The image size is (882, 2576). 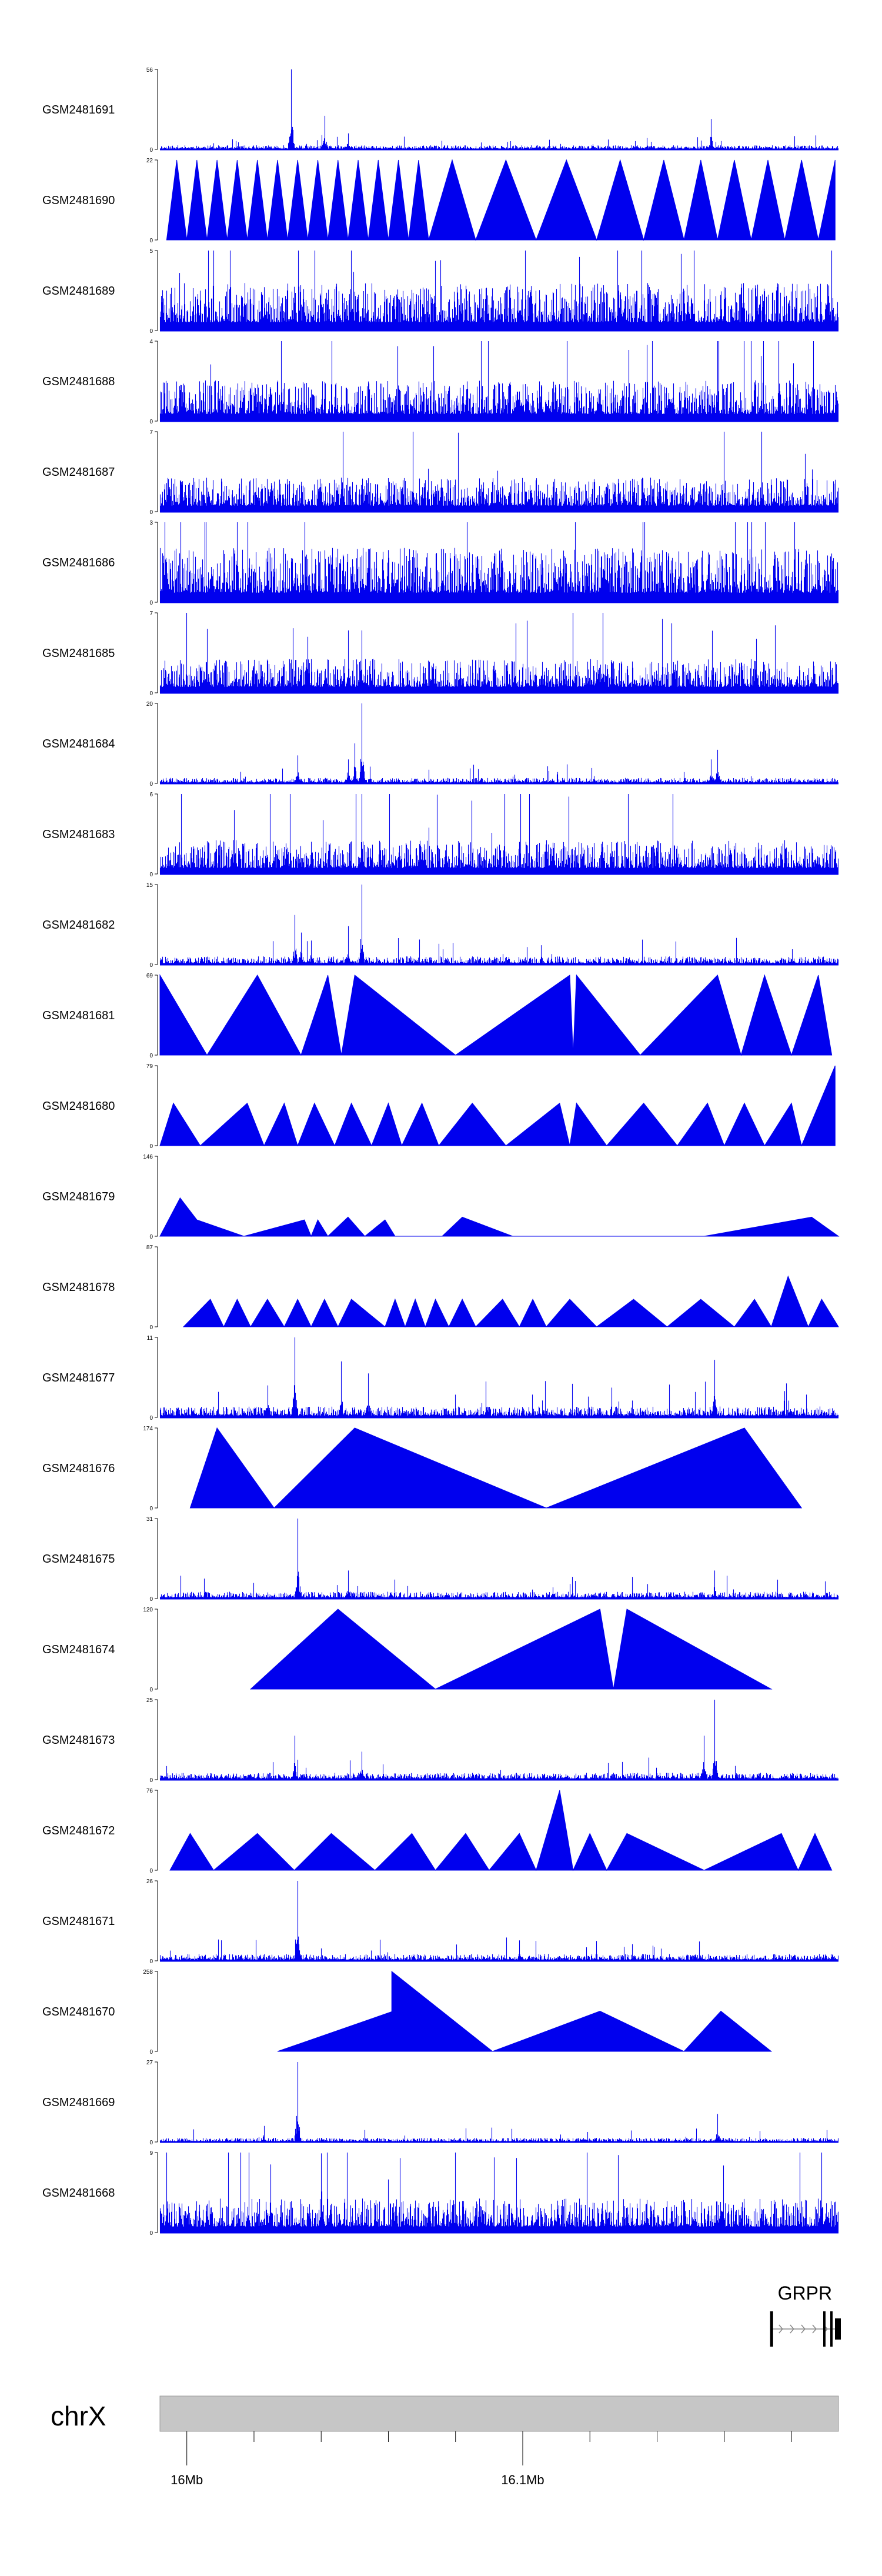 What do you see at coordinates (78, 1649) in the screenshot?
I see `track-label: GSM2481674` at bounding box center [78, 1649].